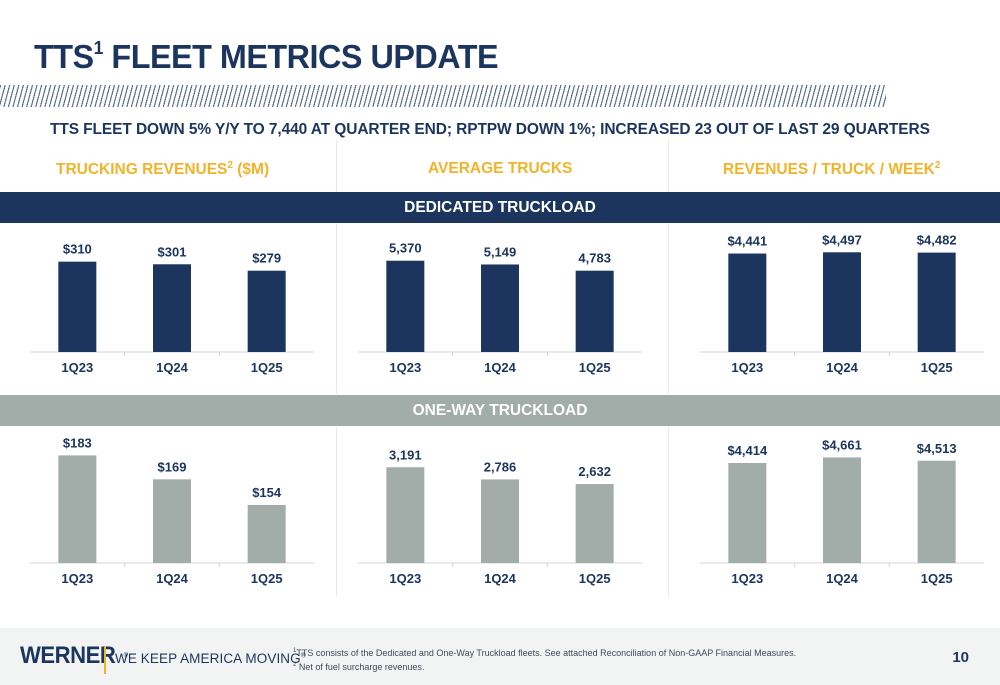 Image resolution: width=1000 pixels, height=685 pixels. What do you see at coordinates (172, 251) in the screenshot?
I see `data-label: $301` at bounding box center [172, 251].